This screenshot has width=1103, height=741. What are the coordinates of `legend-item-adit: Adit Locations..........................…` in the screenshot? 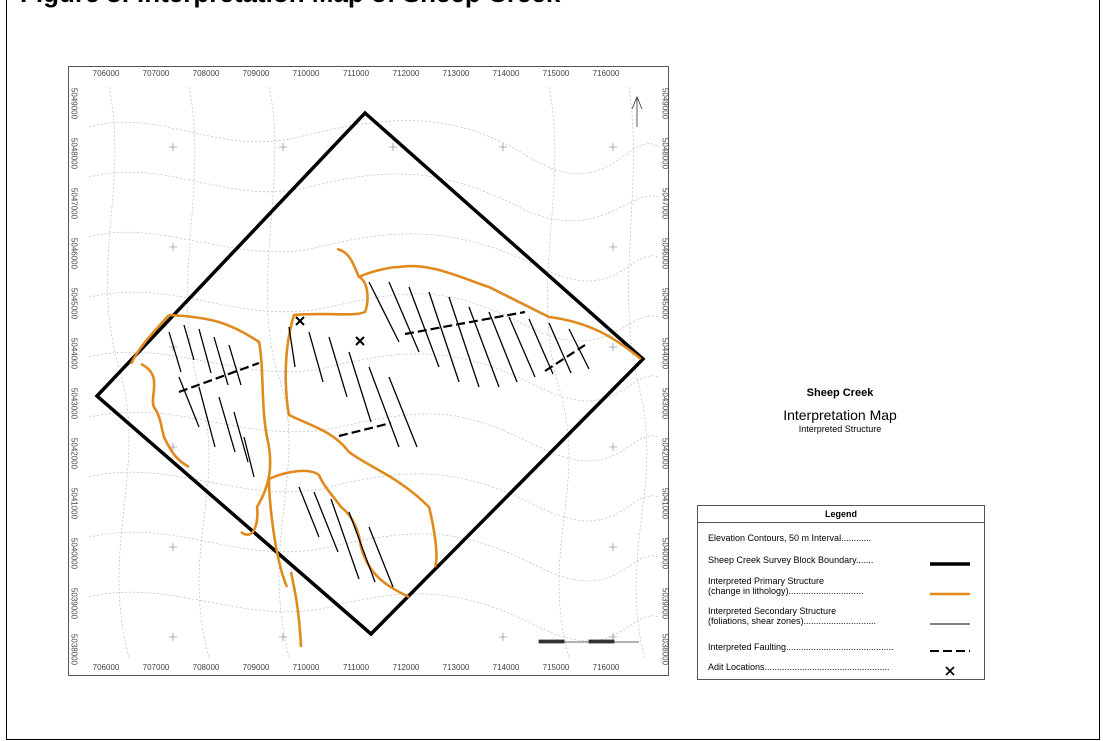 It's located at (843, 669).